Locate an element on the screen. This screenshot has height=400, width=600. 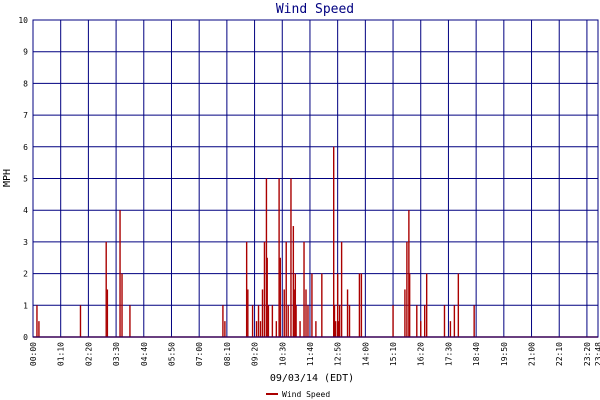
x-tick-label: 09:20 is located at coordinates (255, 354).